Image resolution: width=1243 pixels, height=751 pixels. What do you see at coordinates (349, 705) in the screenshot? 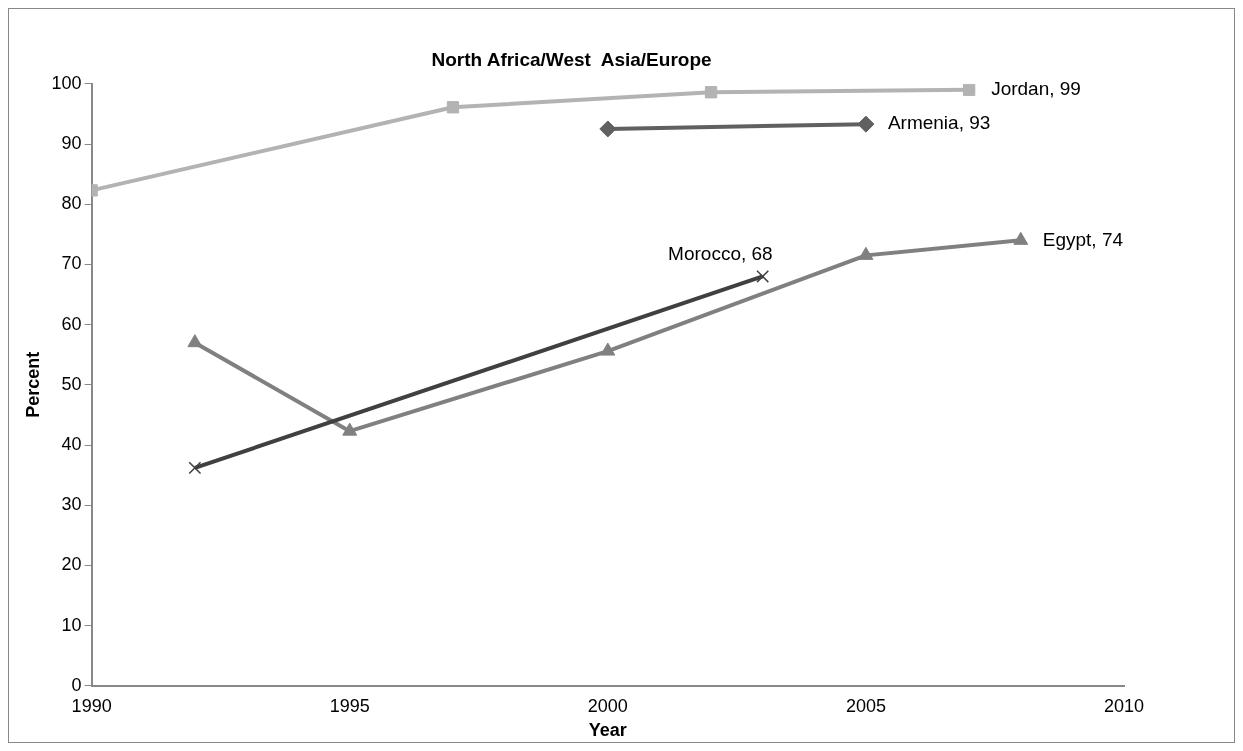
I see `x-tick-label: 1995` at bounding box center [349, 705].